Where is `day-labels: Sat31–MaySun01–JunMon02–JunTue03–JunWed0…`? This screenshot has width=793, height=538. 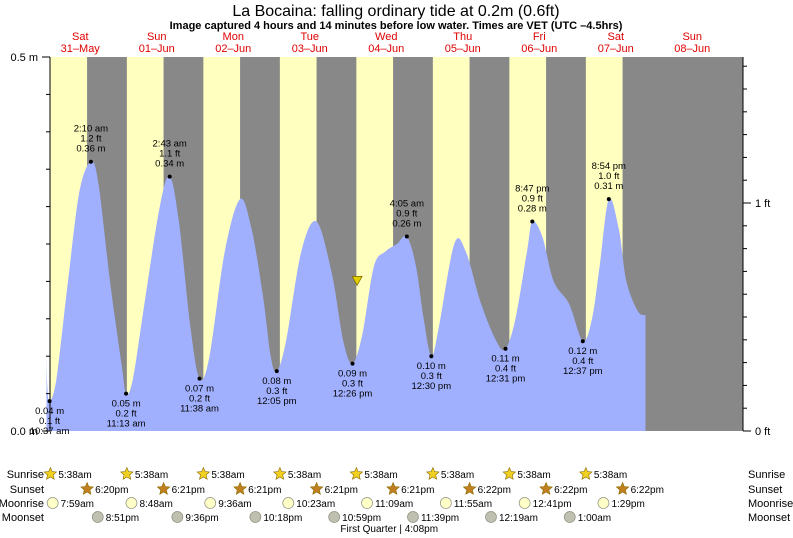
day-labels: Sat31–MaySun01–JunMon02–JunTue03–JunWed0… is located at coordinates (386, 43).